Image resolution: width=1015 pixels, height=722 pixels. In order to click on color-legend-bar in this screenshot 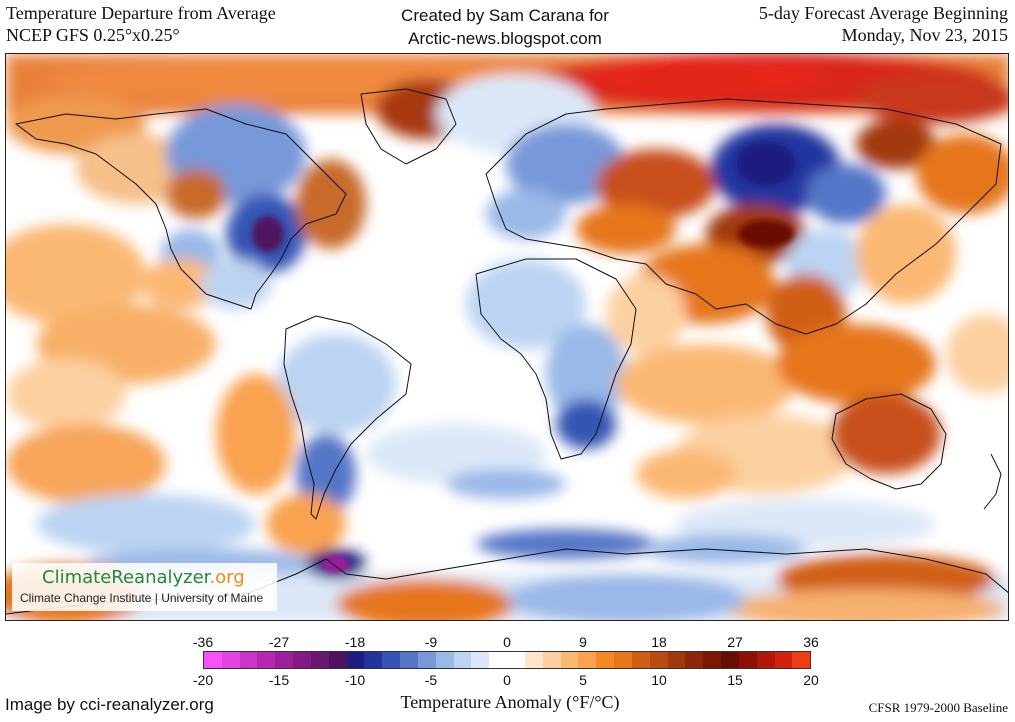, I will do `click(507, 660)`.